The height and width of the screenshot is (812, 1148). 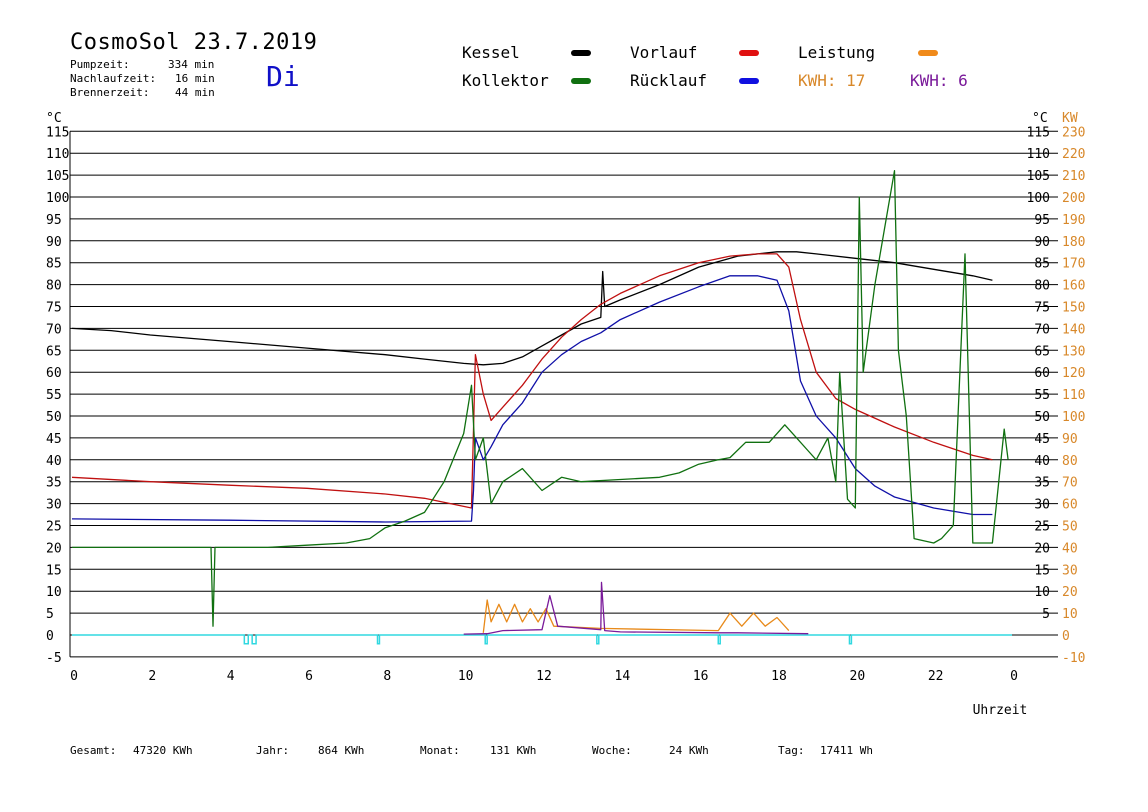 What do you see at coordinates (689, 750) in the screenshot?
I see `footer-woche-value: 24 KWh` at bounding box center [689, 750].